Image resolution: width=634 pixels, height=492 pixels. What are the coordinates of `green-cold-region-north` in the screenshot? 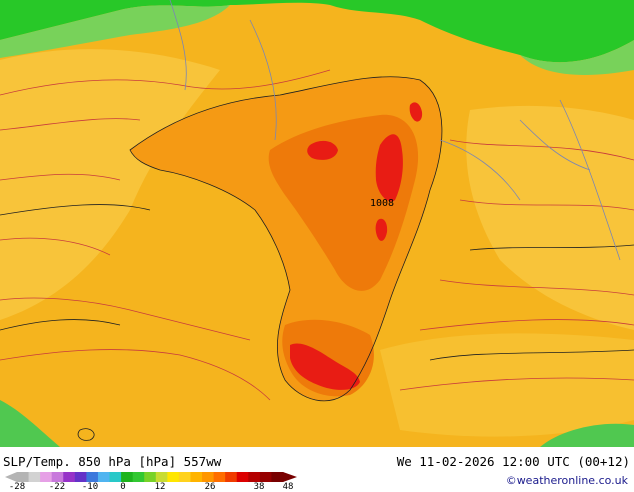 It's located at (317, 31).